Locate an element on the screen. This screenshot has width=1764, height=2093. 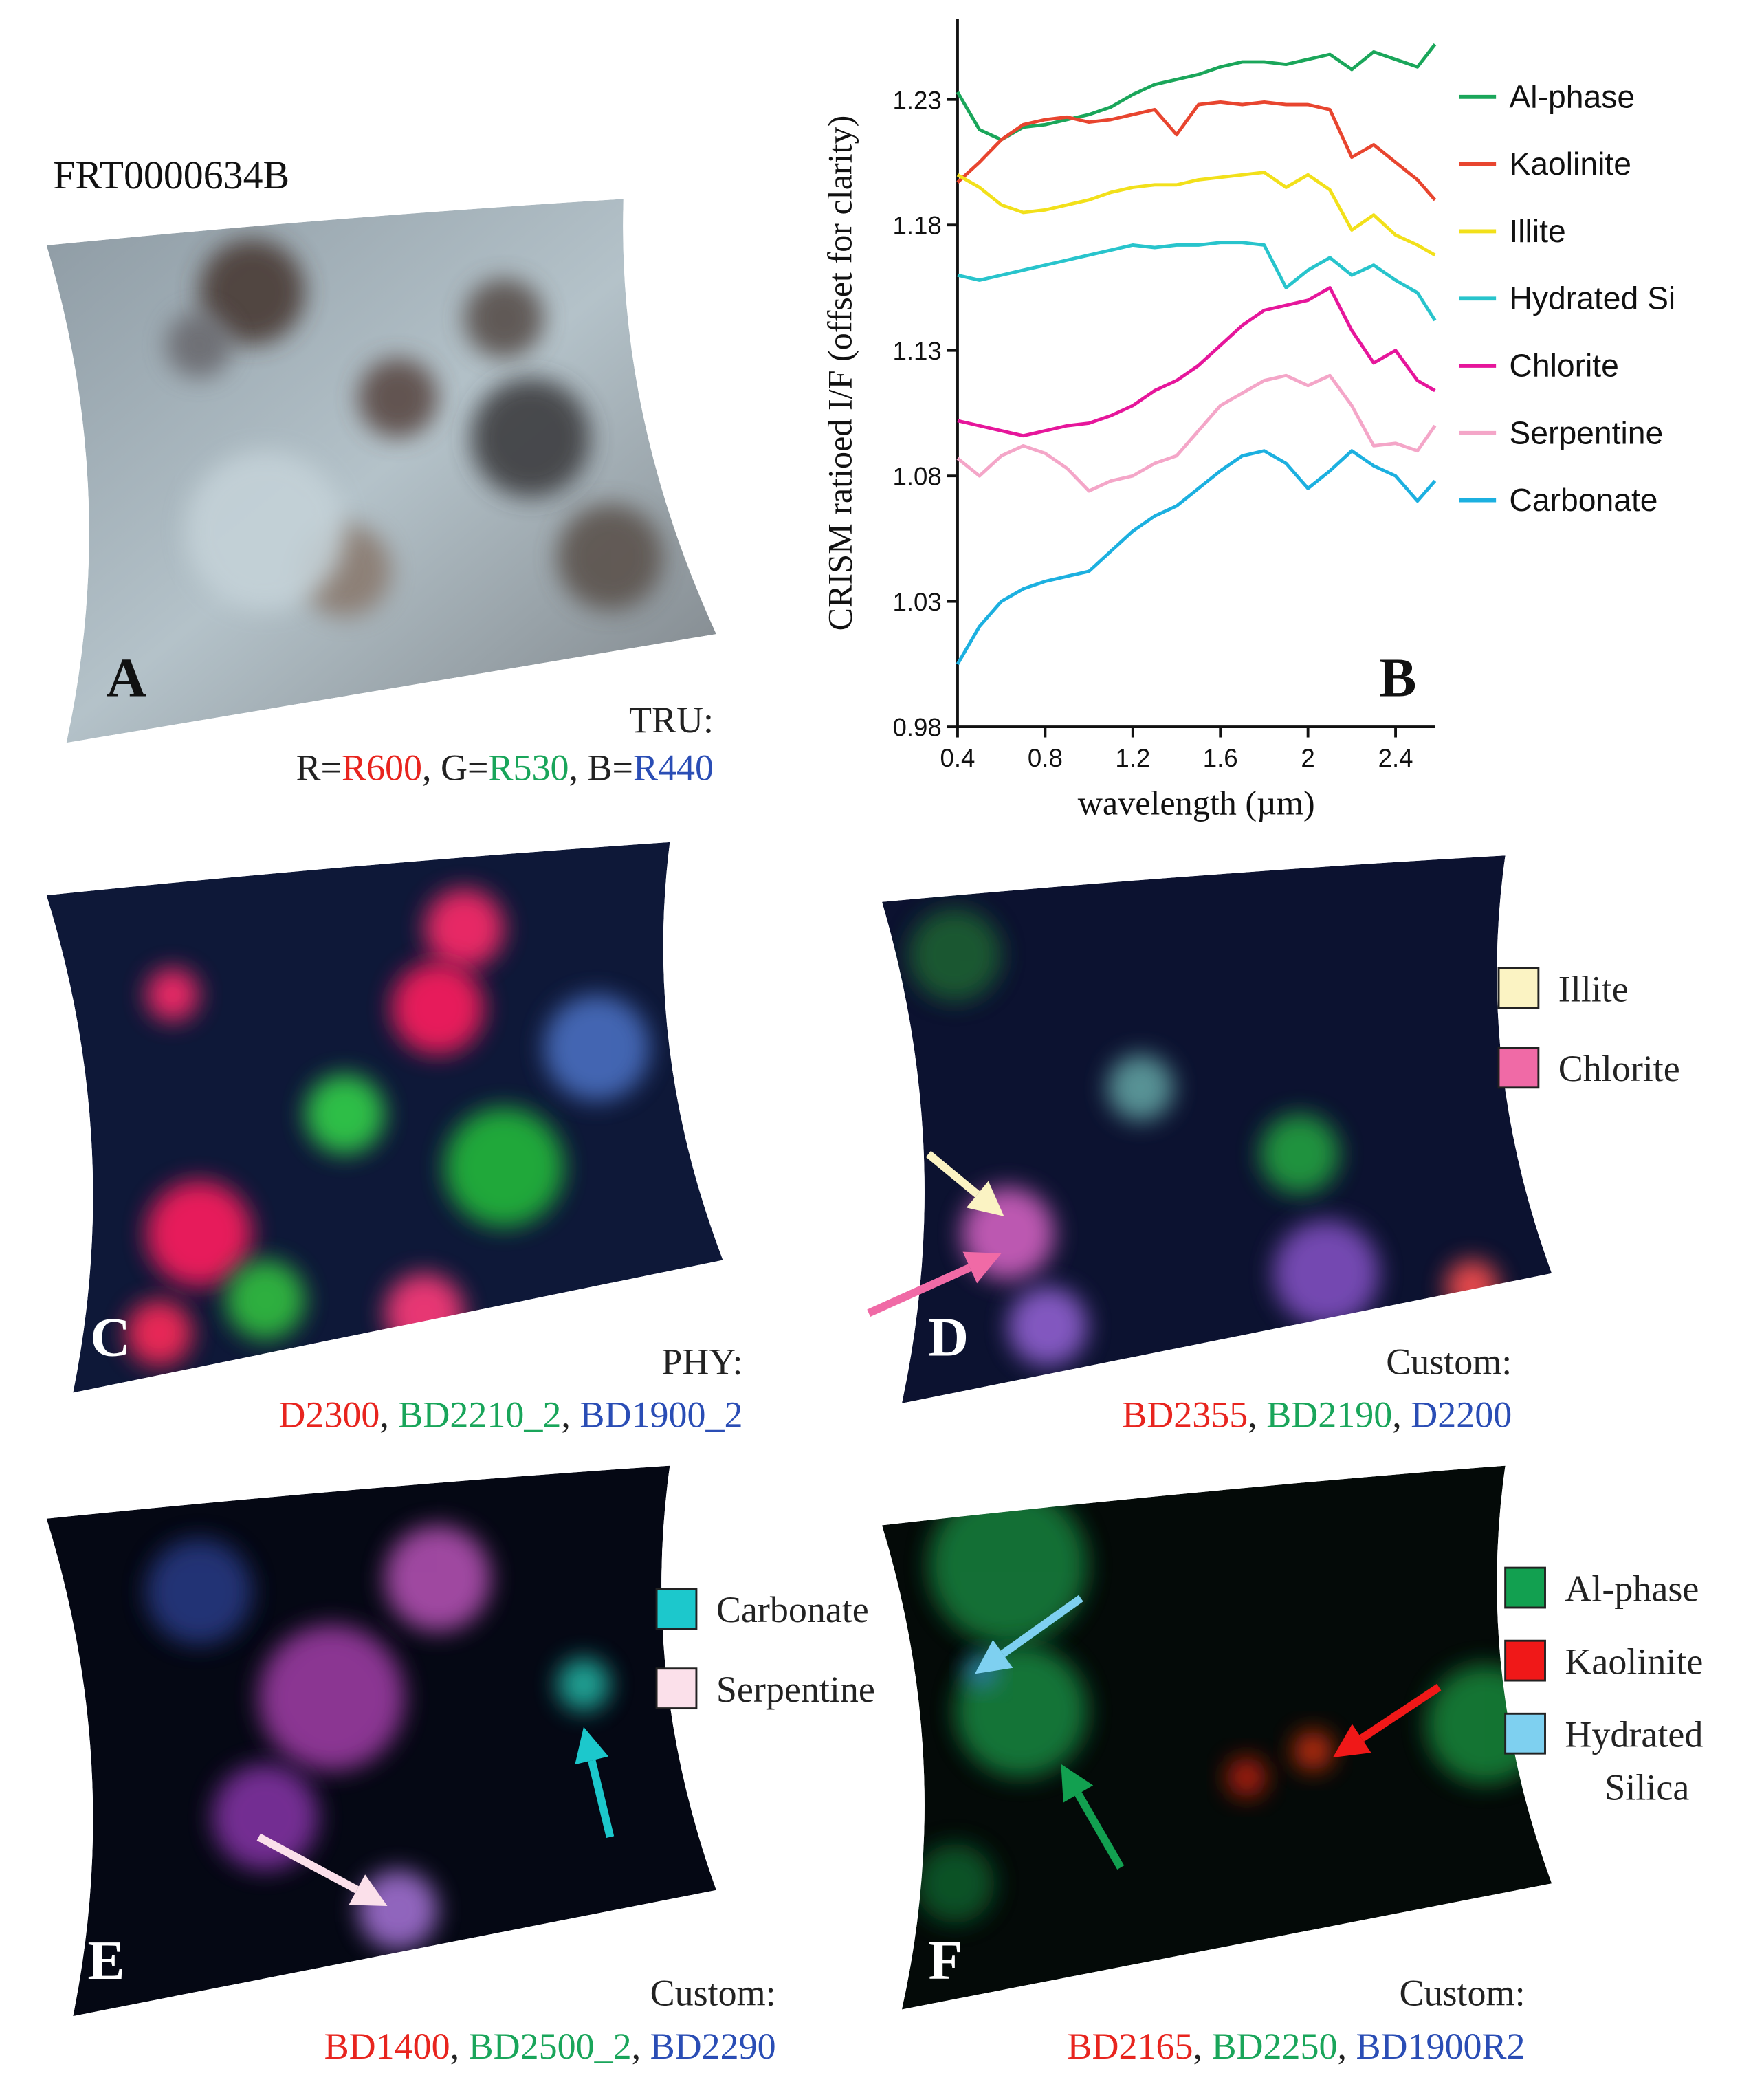
composite-caption: BD1400, BD2500_2, BD2290 is located at coordinates (550, 2046).